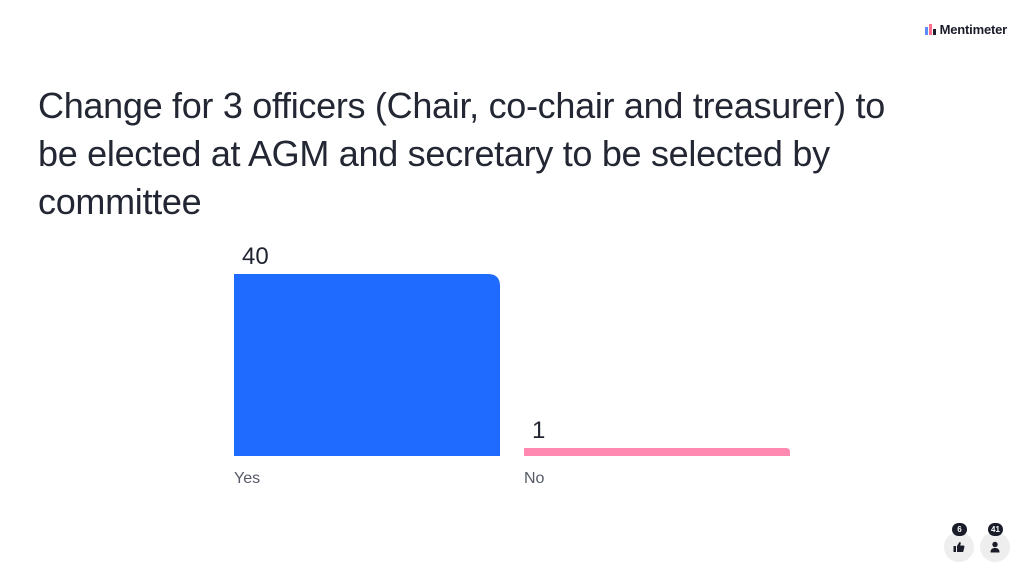  Describe the element at coordinates (247, 478) in the screenshot. I see `category-label-yes: Yes` at that location.